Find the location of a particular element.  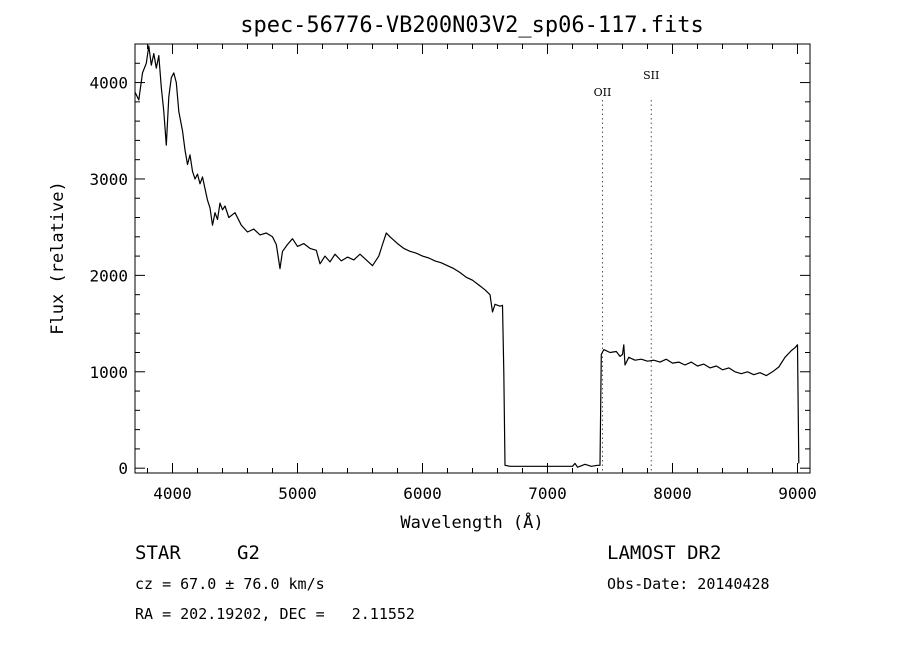

survey-name: LAMOST DR2 is located at coordinates (664, 553).